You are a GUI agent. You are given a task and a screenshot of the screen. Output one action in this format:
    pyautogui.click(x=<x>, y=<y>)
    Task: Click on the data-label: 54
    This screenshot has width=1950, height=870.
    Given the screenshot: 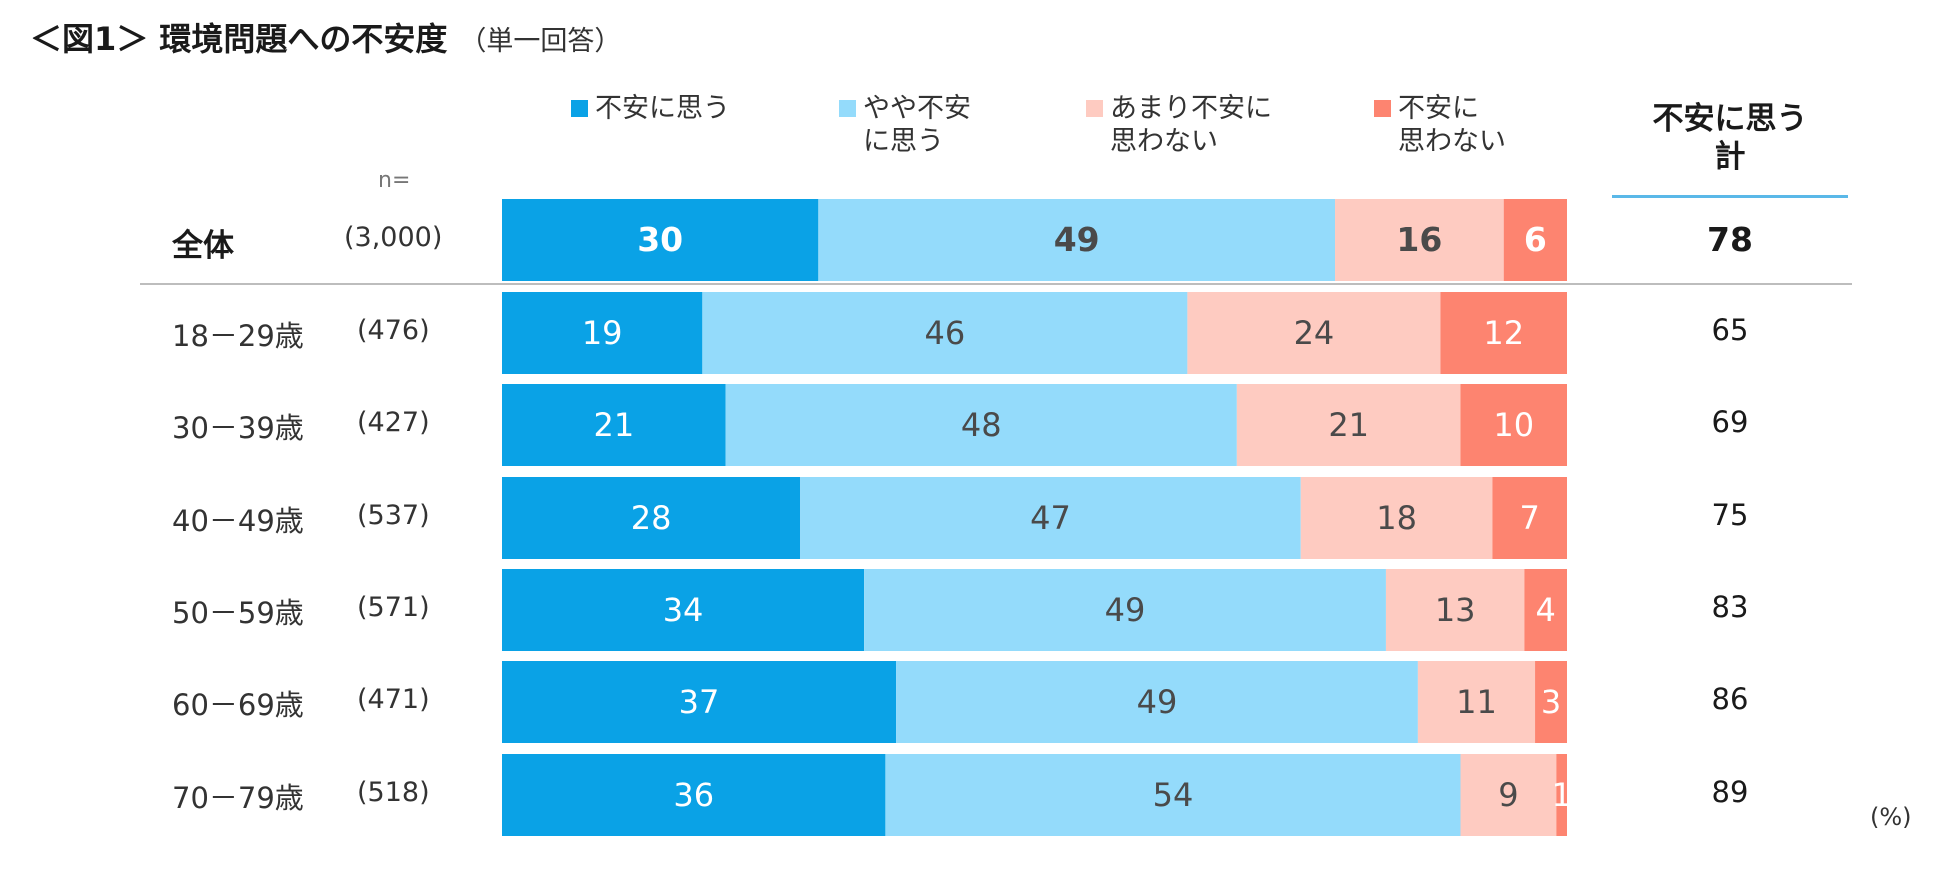 What is the action you would take?
    pyautogui.click(x=1173, y=795)
    